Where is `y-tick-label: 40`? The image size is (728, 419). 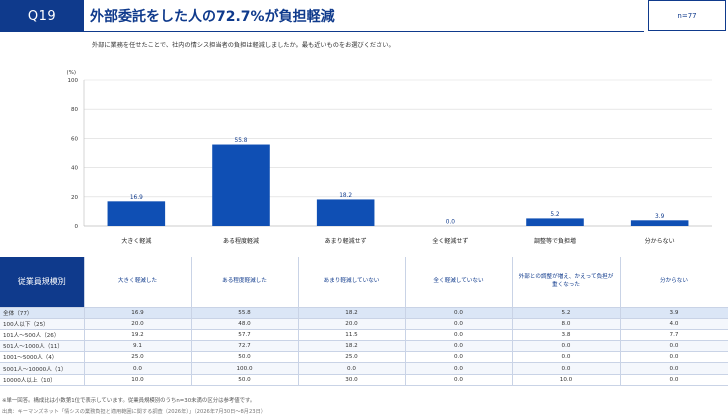
y-tick-label: 40 is located at coordinates (74, 169).